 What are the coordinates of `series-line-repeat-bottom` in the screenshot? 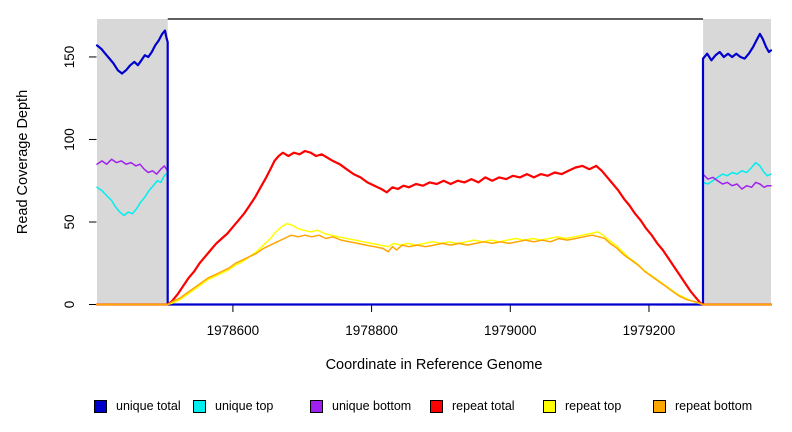 It's located at (434, 270).